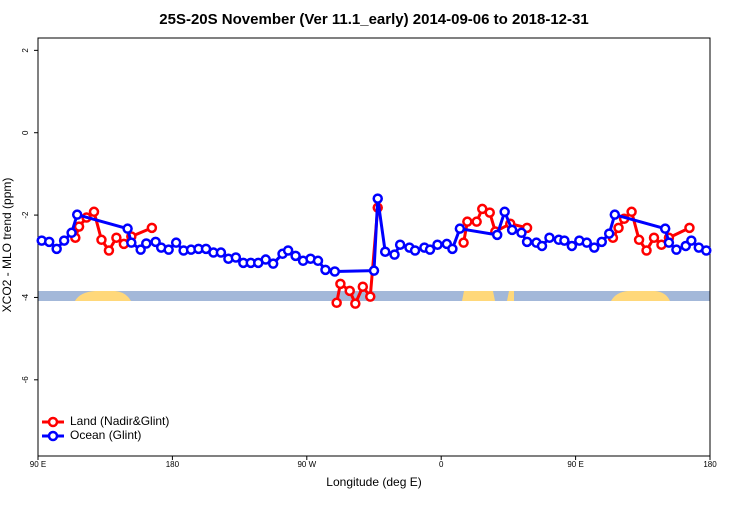 The image size is (750, 505). I want to click on legend: Land (Nadir&Glint)Ocean (Glint), so click(105, 428).